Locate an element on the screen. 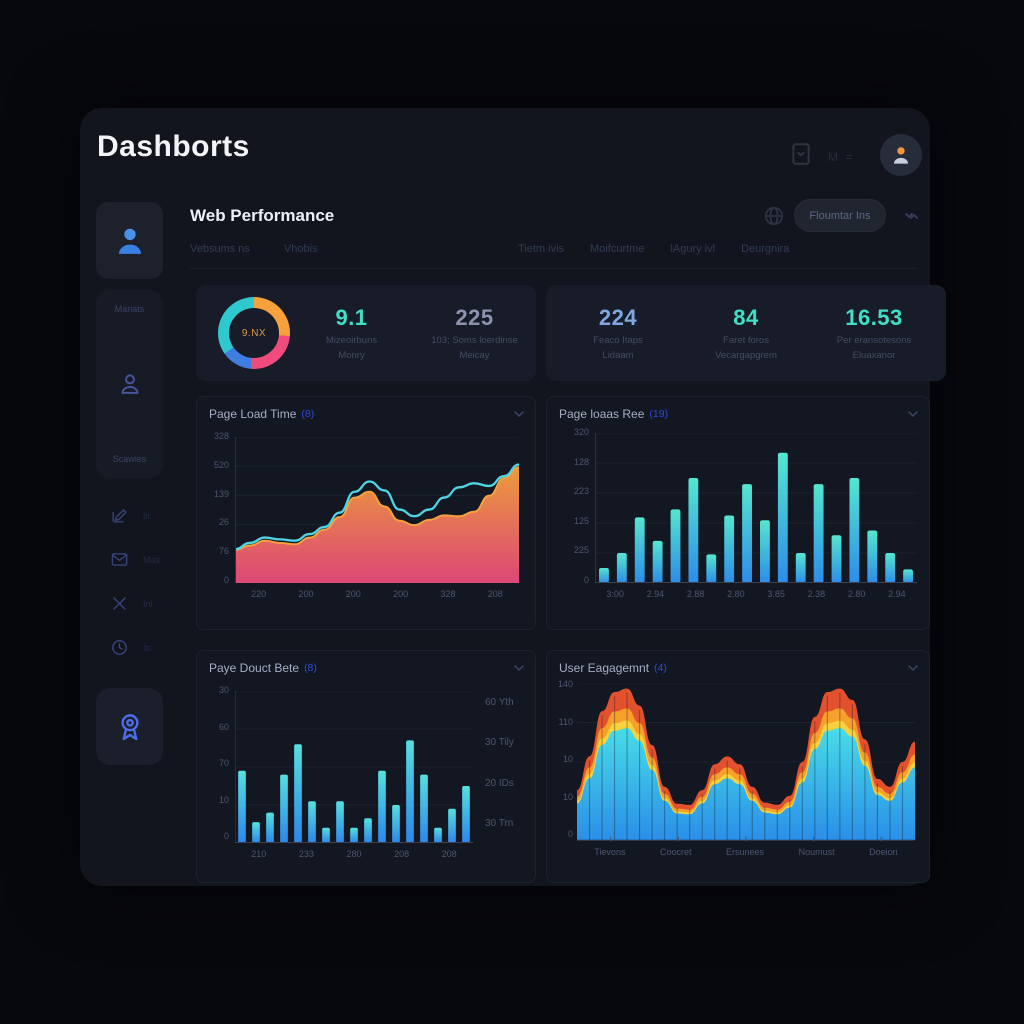 This screenshot has width=1024, height=1024. sidebar-card-bottom-label: Scawies is located at coordinates (129, 459).